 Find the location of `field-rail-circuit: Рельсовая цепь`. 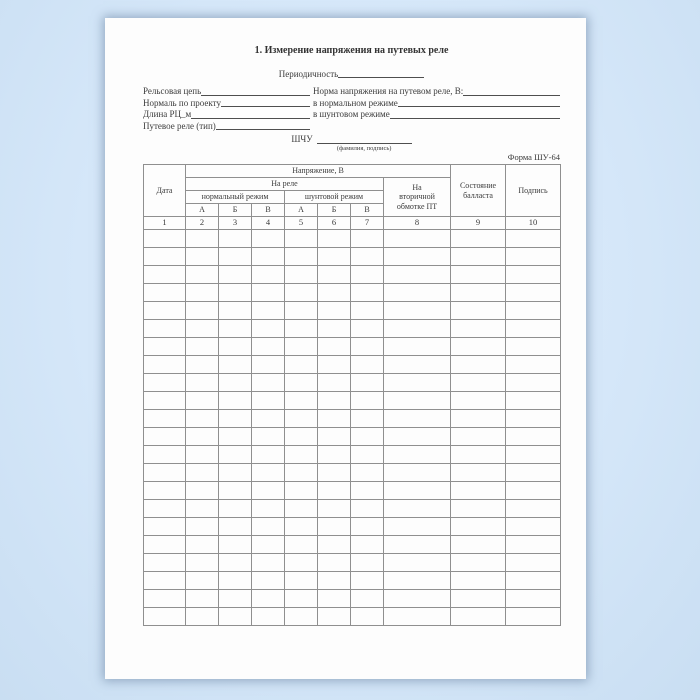

field-rail-circuit: Рельсовая цепь is located at coordinates (226, 91).